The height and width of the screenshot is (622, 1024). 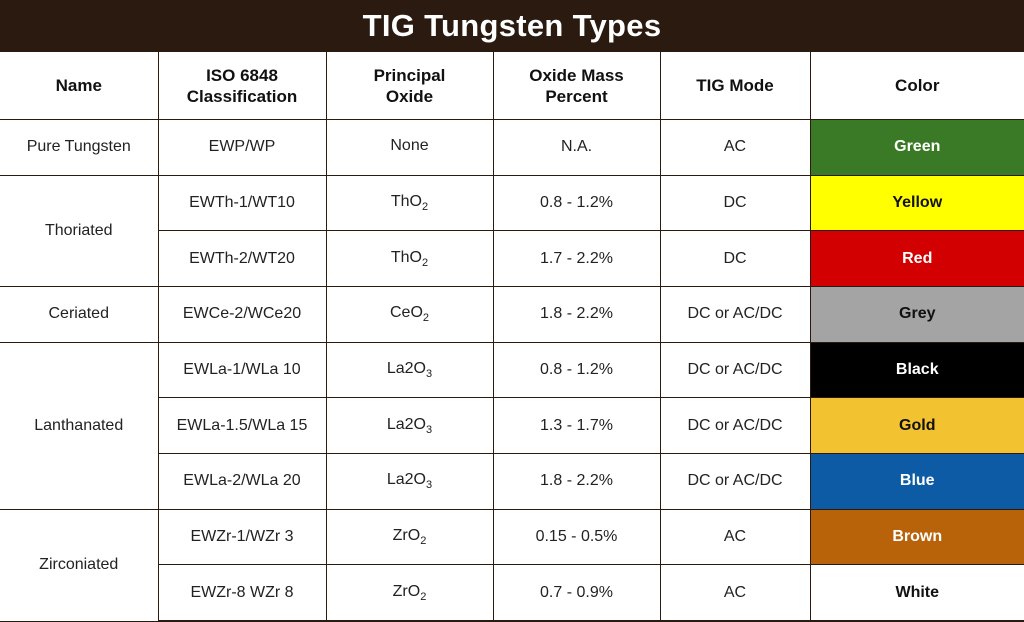 What do you see at coordinates (79, 86) in the screenshot?
I see `header-name: Name` at bounding box center [79, 86].